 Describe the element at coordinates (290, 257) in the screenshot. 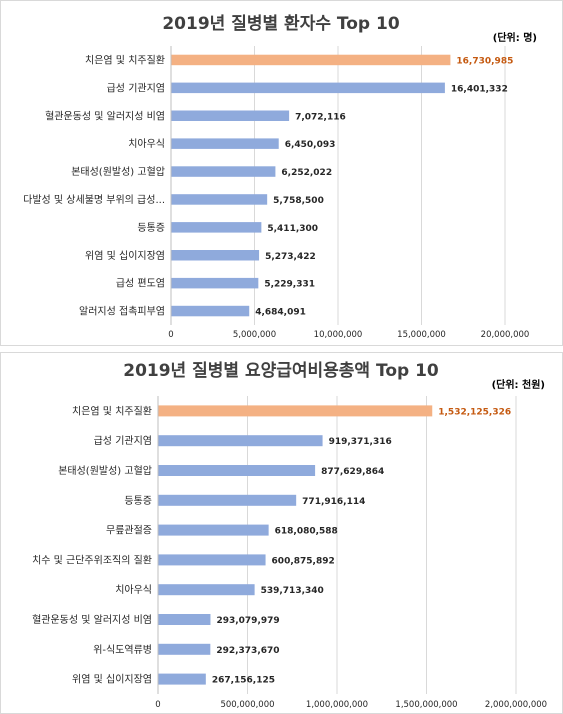

I see `data-label: 5,273,422` at that location.